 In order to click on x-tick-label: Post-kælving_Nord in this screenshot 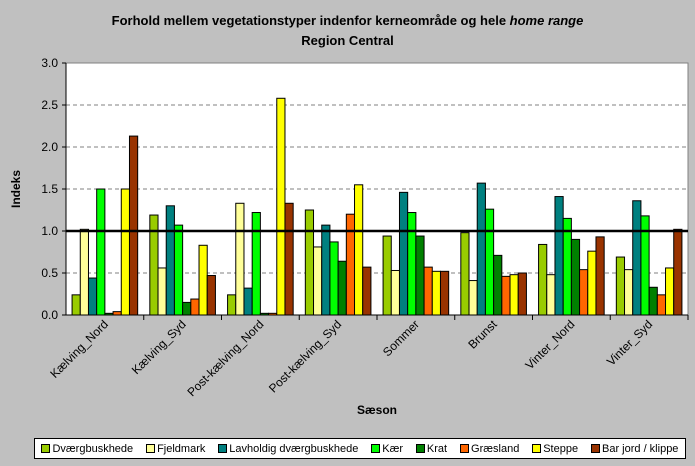, I will do `click(225, 358)`.